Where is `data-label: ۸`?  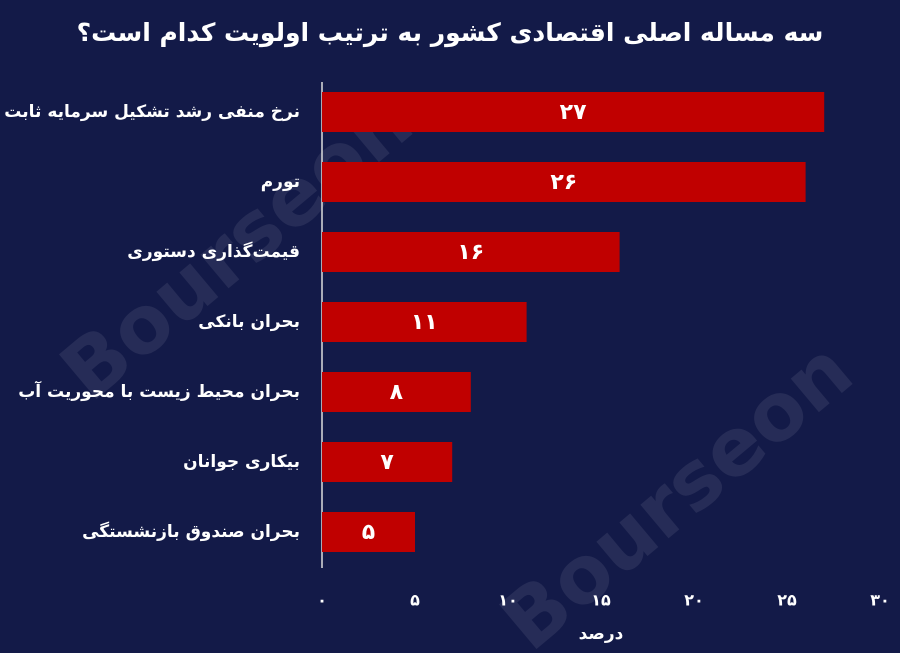
data-label: ۸ is located at coordinates (397, 392).